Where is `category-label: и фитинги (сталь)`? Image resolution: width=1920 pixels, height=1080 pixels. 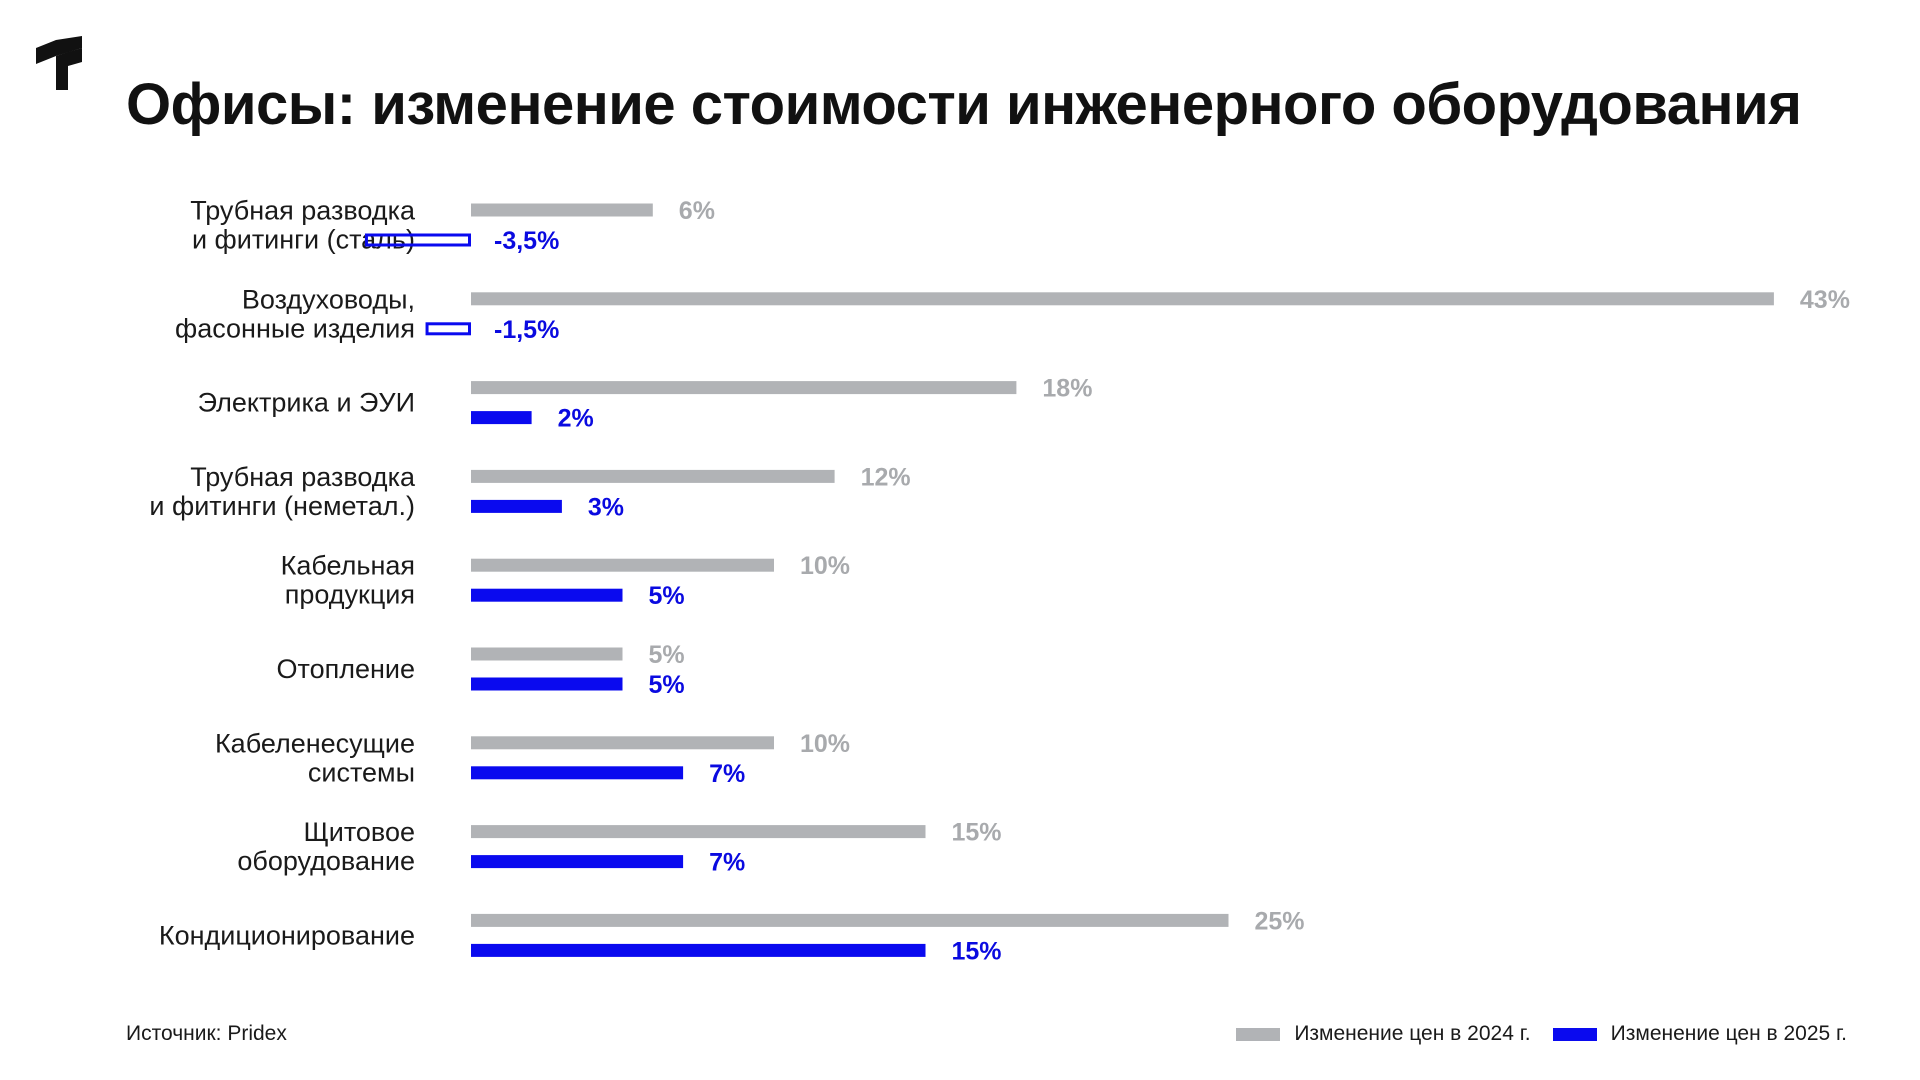 category-label: и фитинги (сталь) is located at coordinates (303, 240).